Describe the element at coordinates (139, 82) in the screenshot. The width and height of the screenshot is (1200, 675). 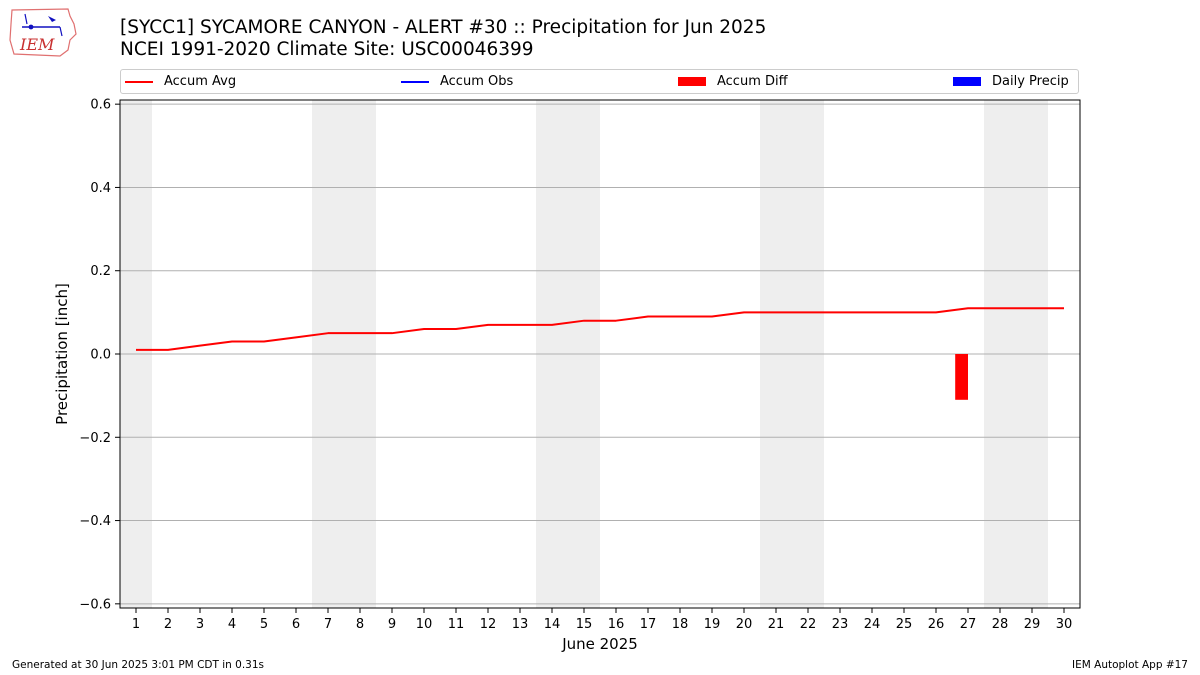
I see `legend-swatch-accum-avg` at that location.